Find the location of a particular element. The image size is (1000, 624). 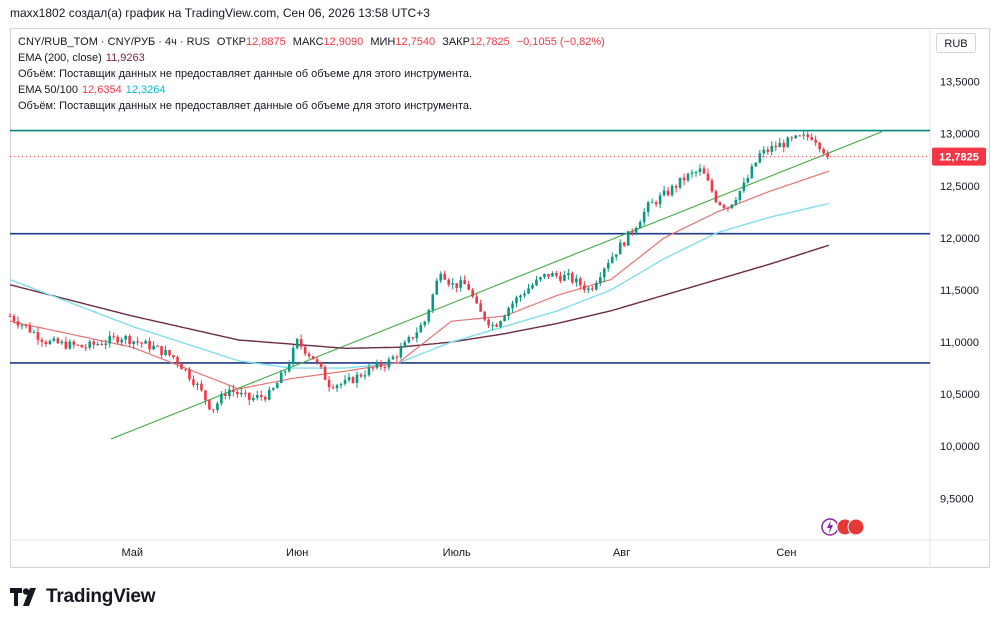

legend-symbol: CNY/RUB_TOM · CNY/РУБ · 4ч · RUS is located at coordinates (114, 42).